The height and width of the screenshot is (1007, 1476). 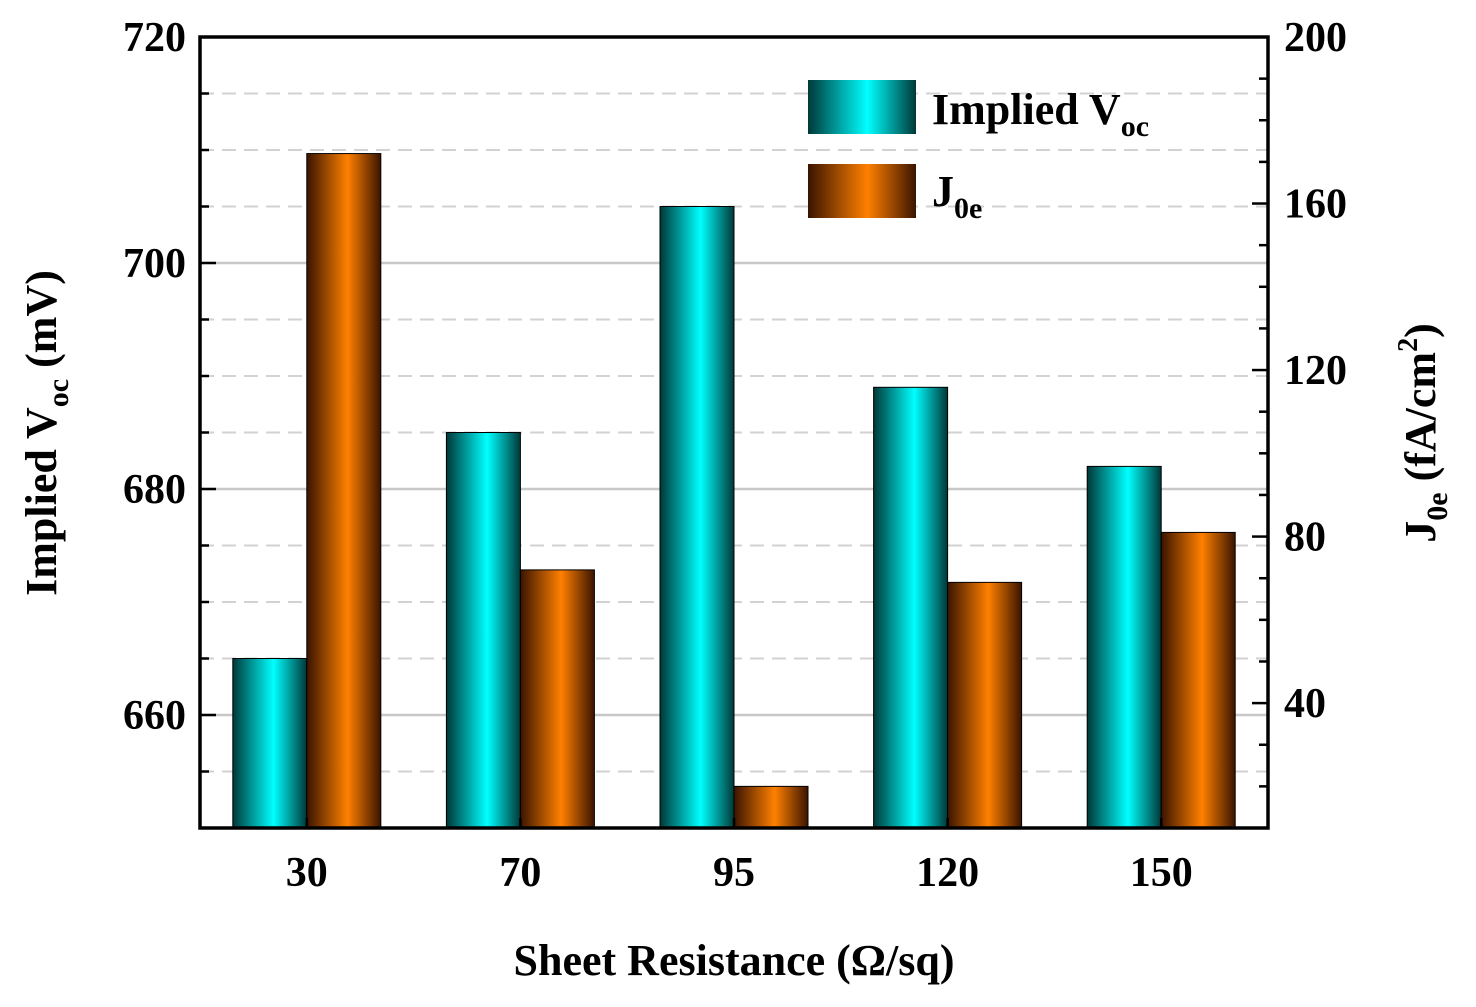 What do you see at coordinates (1305, 704) in the screenshot?
I see `right-tick-label: 40` at bounding box center [1305, 704].